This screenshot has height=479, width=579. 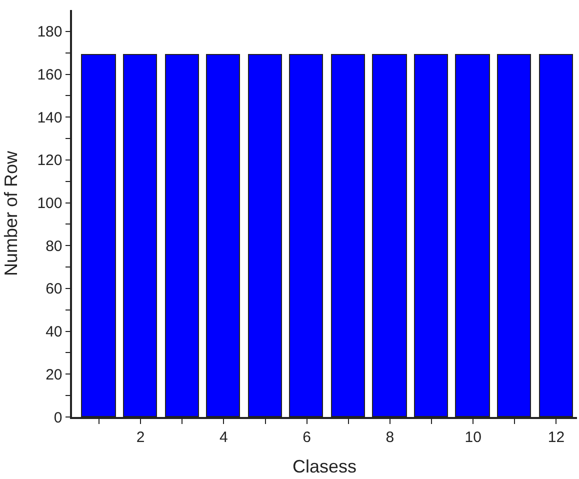 What do you see at coordinates (473, 437) in the screenshot?
I see `x-tick-label: 10` at bounding box center [473, 437].